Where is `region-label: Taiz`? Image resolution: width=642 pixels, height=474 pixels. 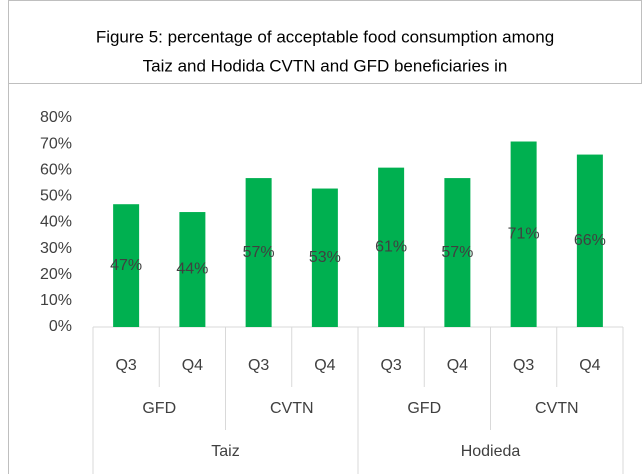
region-label: Taiz is located at coordinates (225, 451).